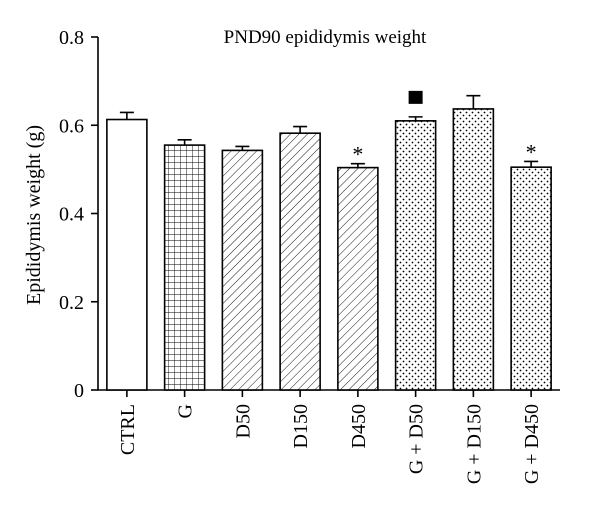 This screenshot has height=521, width=600. Describe the element at coordinates (325, 37) in the screenshot. I see `chart-title: PND90 epididymis weight` at that location.